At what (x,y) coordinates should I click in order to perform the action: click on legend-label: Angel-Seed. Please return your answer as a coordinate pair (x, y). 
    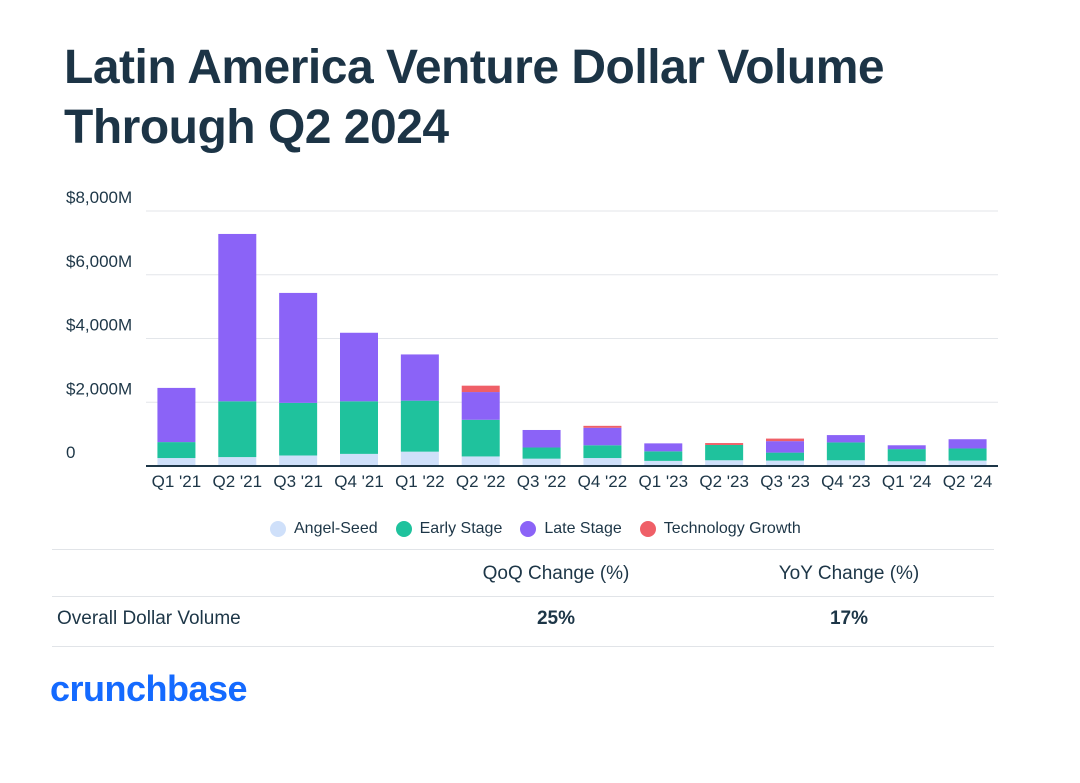
    Looking at the image, I should click on (336, 528).